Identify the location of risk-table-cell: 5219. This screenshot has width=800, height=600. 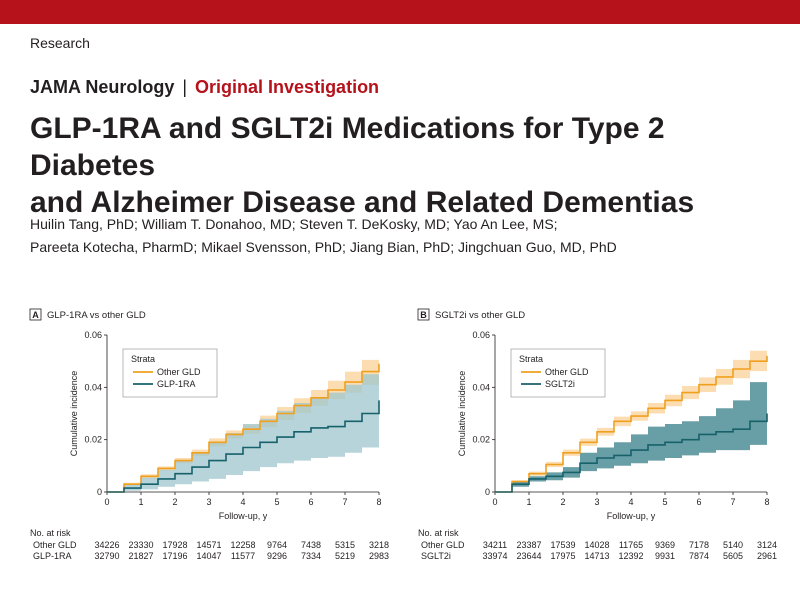
(345, 556).